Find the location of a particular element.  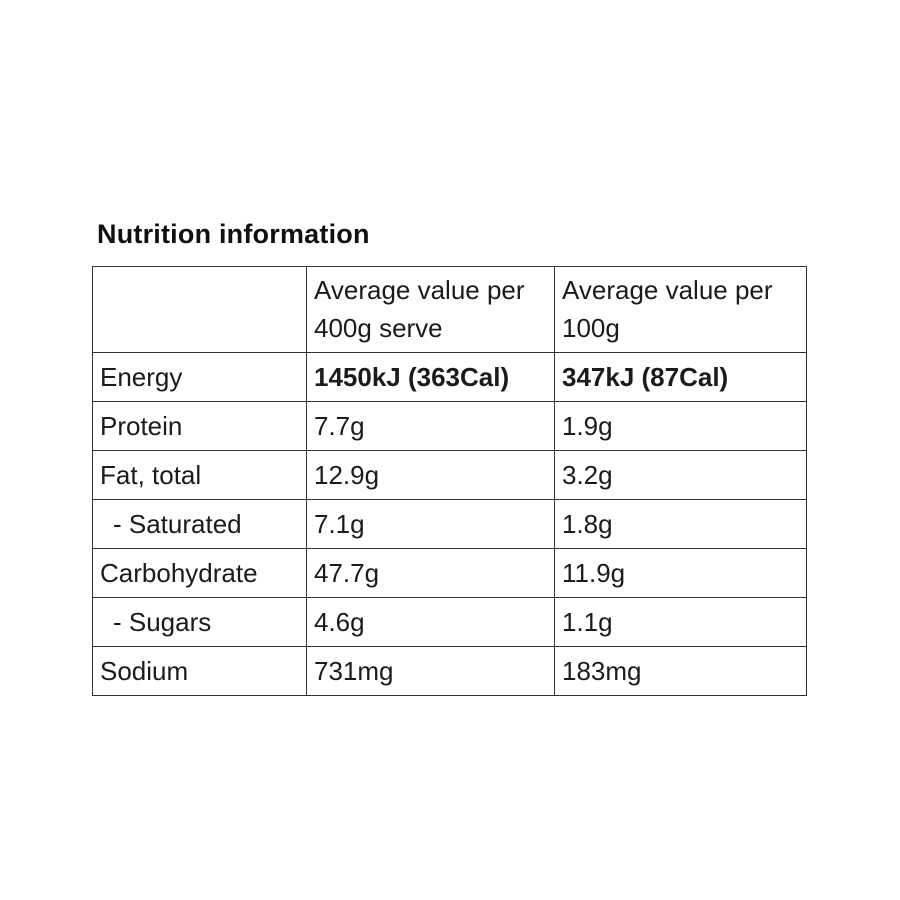

row-label: Sodium is located at coordinates (199, 671).